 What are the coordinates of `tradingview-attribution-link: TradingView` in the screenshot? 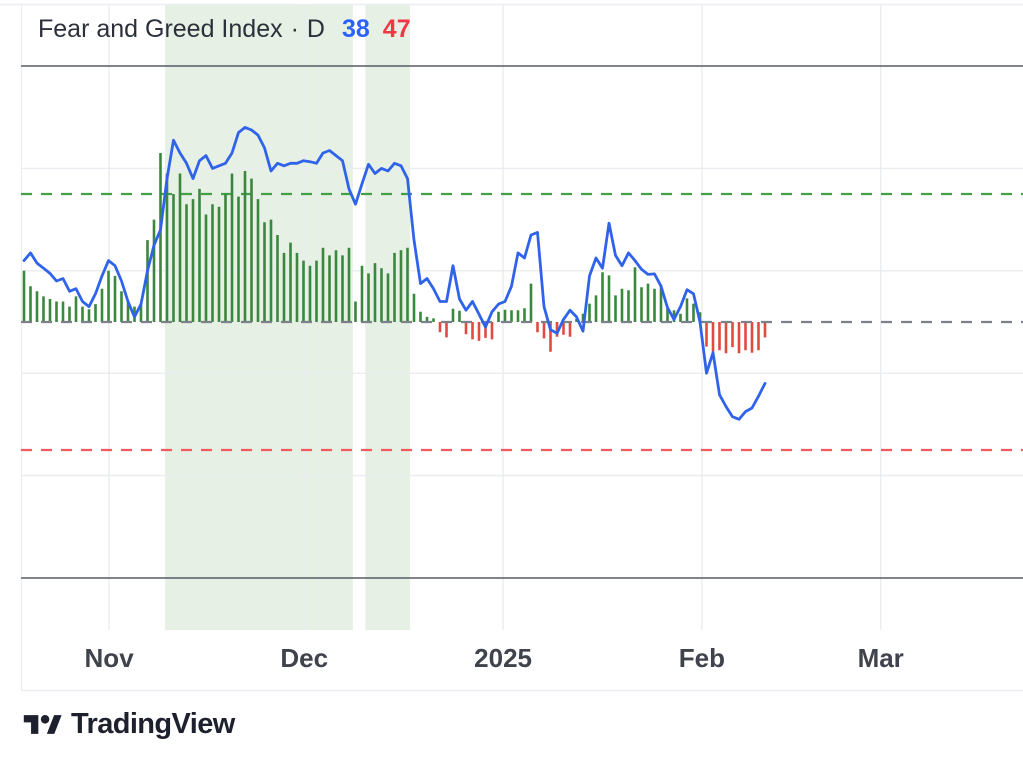 It's located at (128, 724).